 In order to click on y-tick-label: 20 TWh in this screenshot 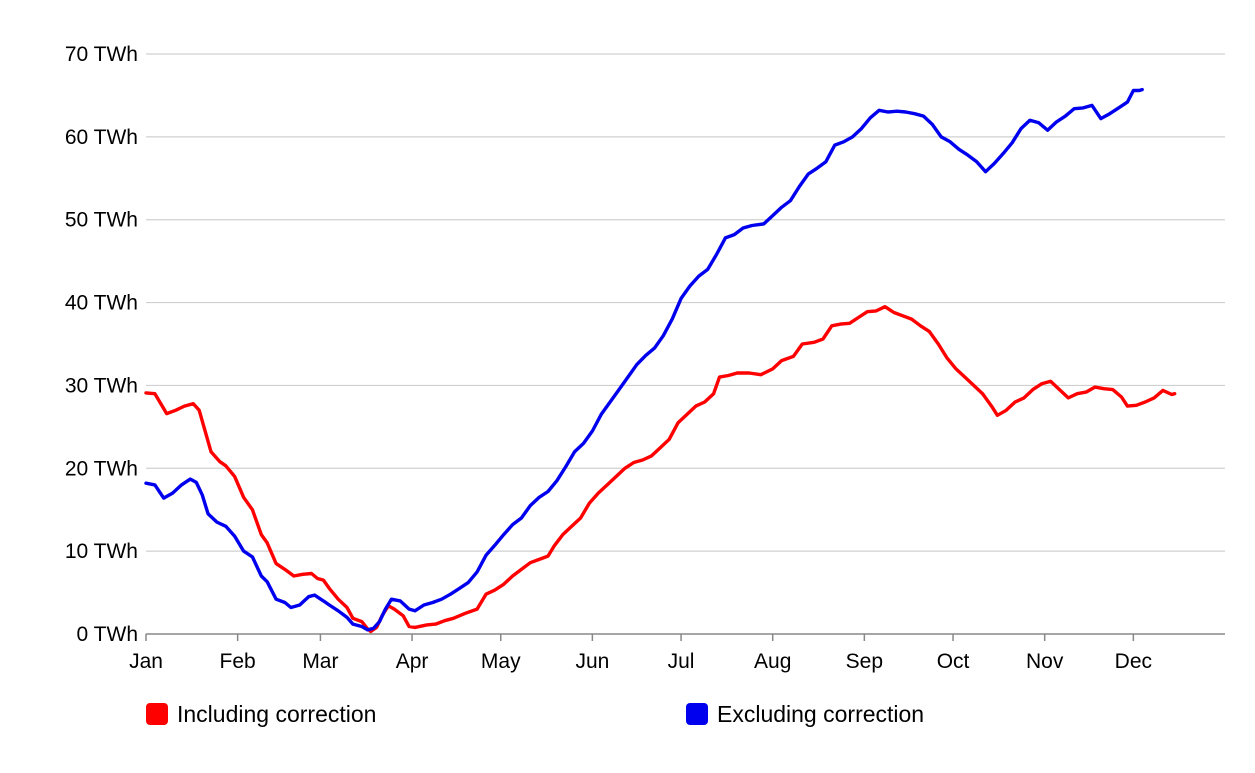, I will do `click(101, 468)`.